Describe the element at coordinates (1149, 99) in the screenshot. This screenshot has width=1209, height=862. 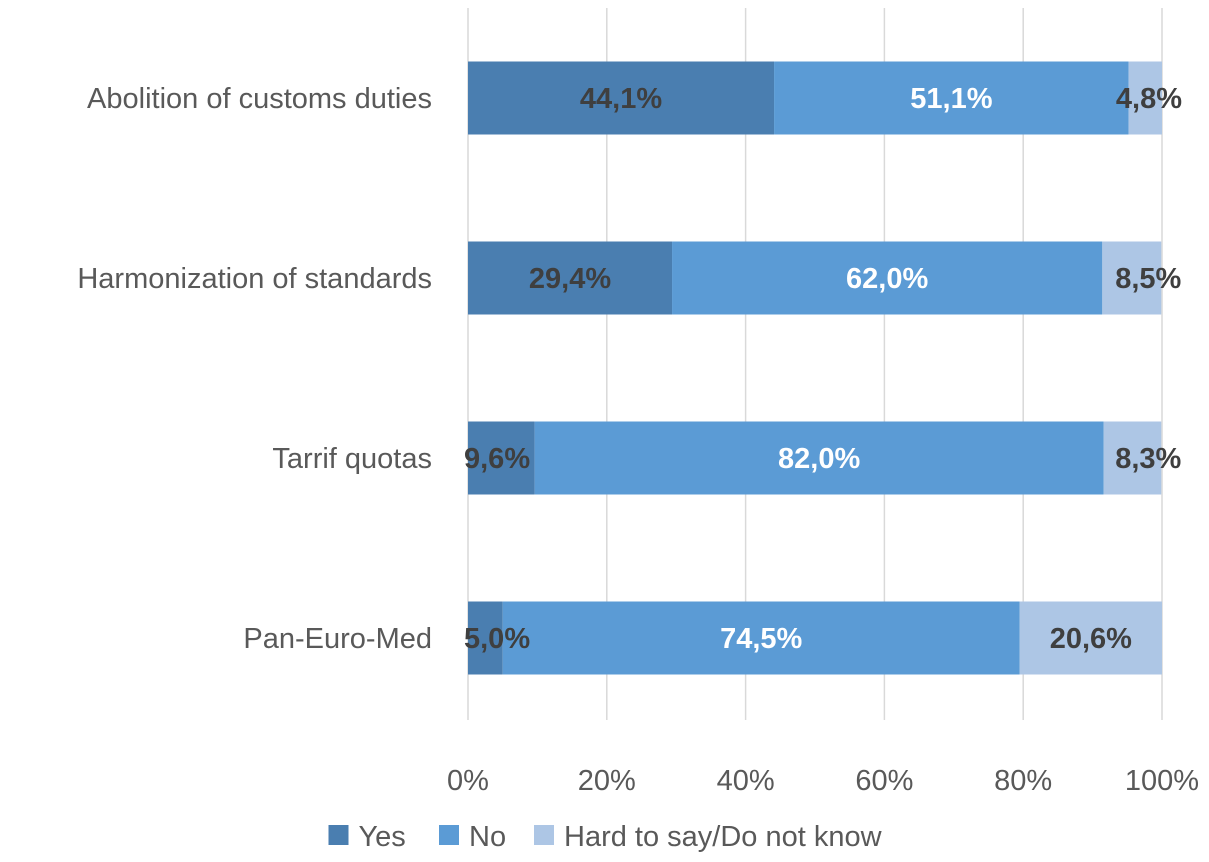
I see `data-label: 4,8%` at that location.